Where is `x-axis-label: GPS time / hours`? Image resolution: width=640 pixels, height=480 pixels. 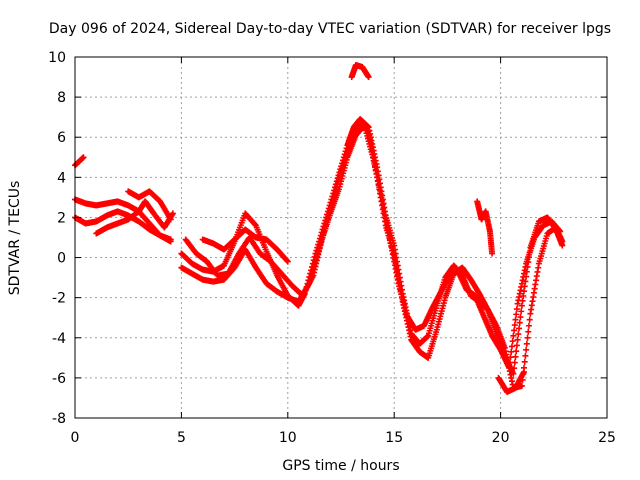 x-axis-label: GPS time / hours is located at coordinates (340, 466).